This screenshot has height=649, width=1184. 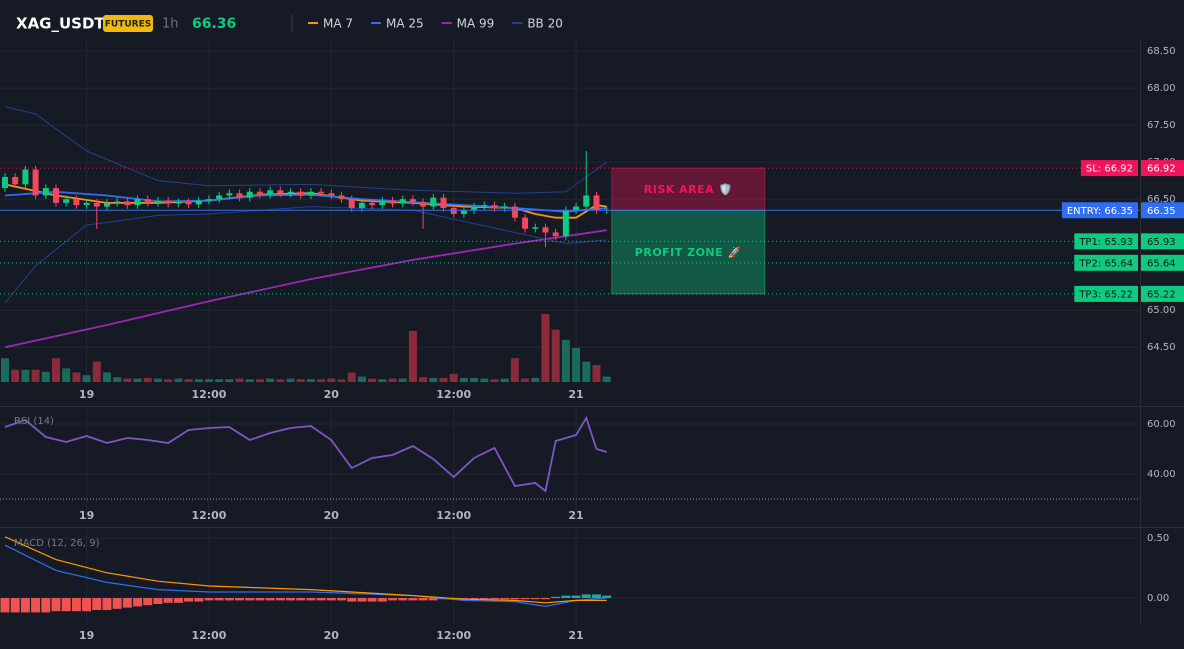 What do you see at coordinates (1161, 125) in the screenshot?
I see `y-tick-label: 67.50` at bounding box center [1161, 125].